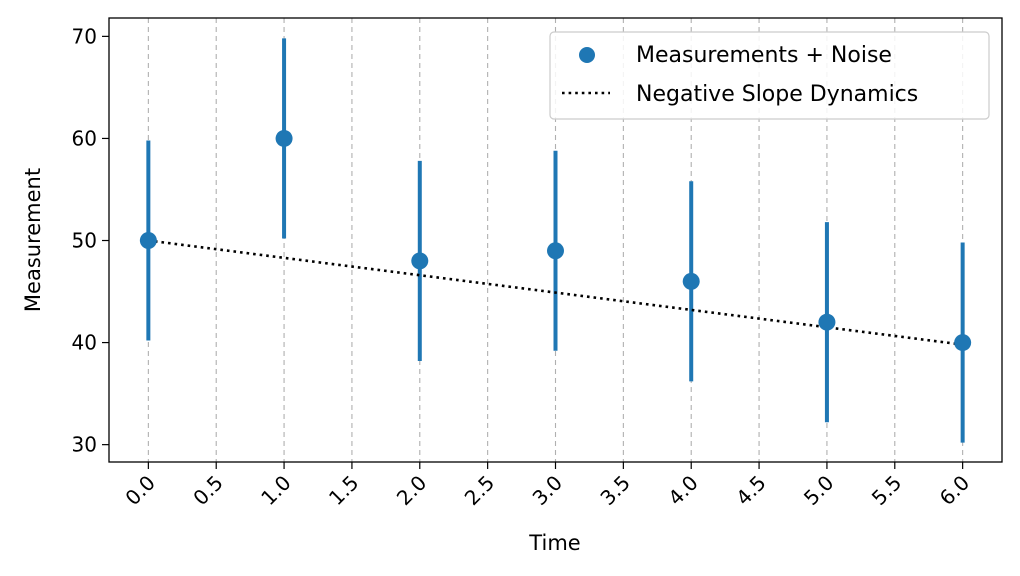 The image size is (1020, 576). I want to click on y-tick-label: 50, so click(84, 241).